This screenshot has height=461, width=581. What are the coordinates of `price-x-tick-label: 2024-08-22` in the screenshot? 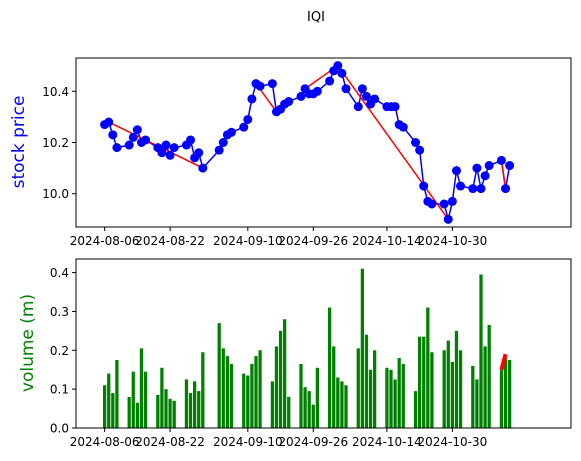 It's located at (170, 241).